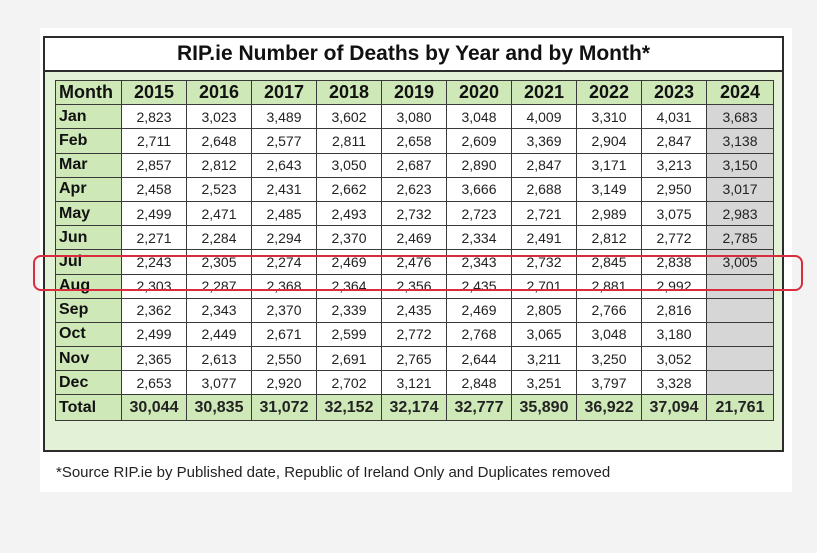  What do you see at coordinates (88, 408) in the screenshot?
I see `total-label: Total` at bounding box center [88, 408].